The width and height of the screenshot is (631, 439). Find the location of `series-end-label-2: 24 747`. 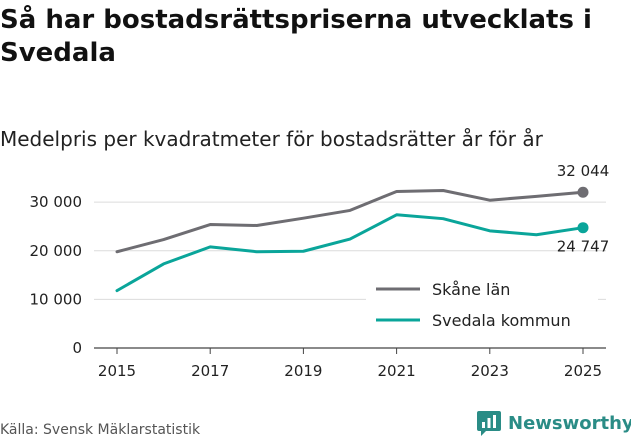

series-end-label-2: 24 747 is located at coordinates (583, 247).